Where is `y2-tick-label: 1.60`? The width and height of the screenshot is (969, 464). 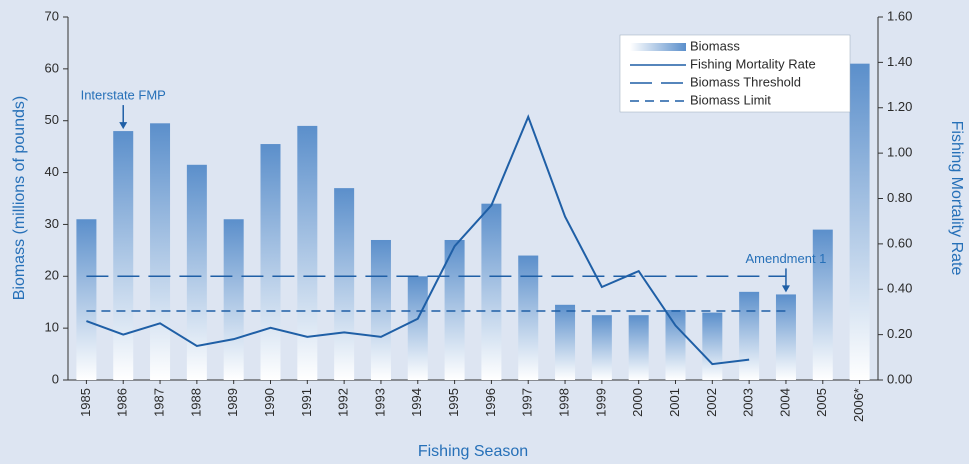
y2-tick-label: 1.60 is located at coordinates (899, 15).